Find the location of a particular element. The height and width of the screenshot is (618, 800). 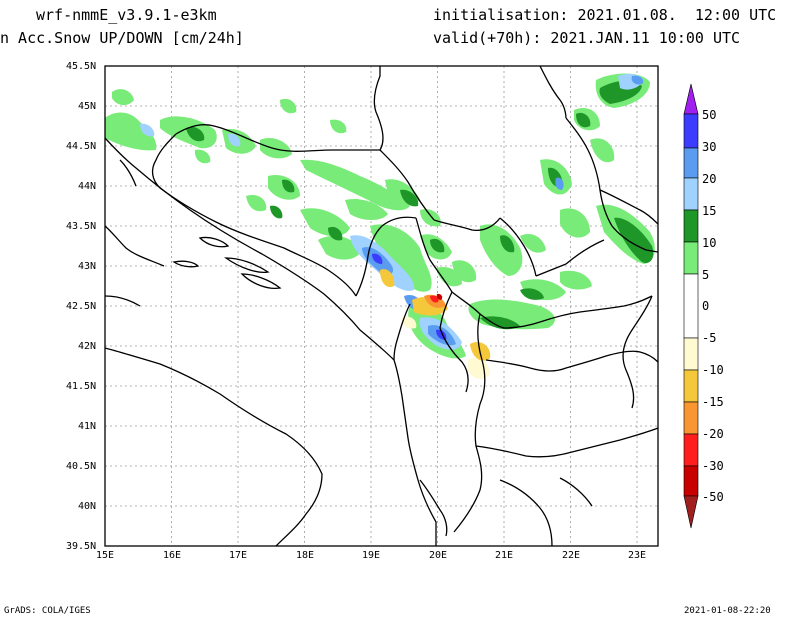

lat-label: 42N is located at coordinates (87, 346).